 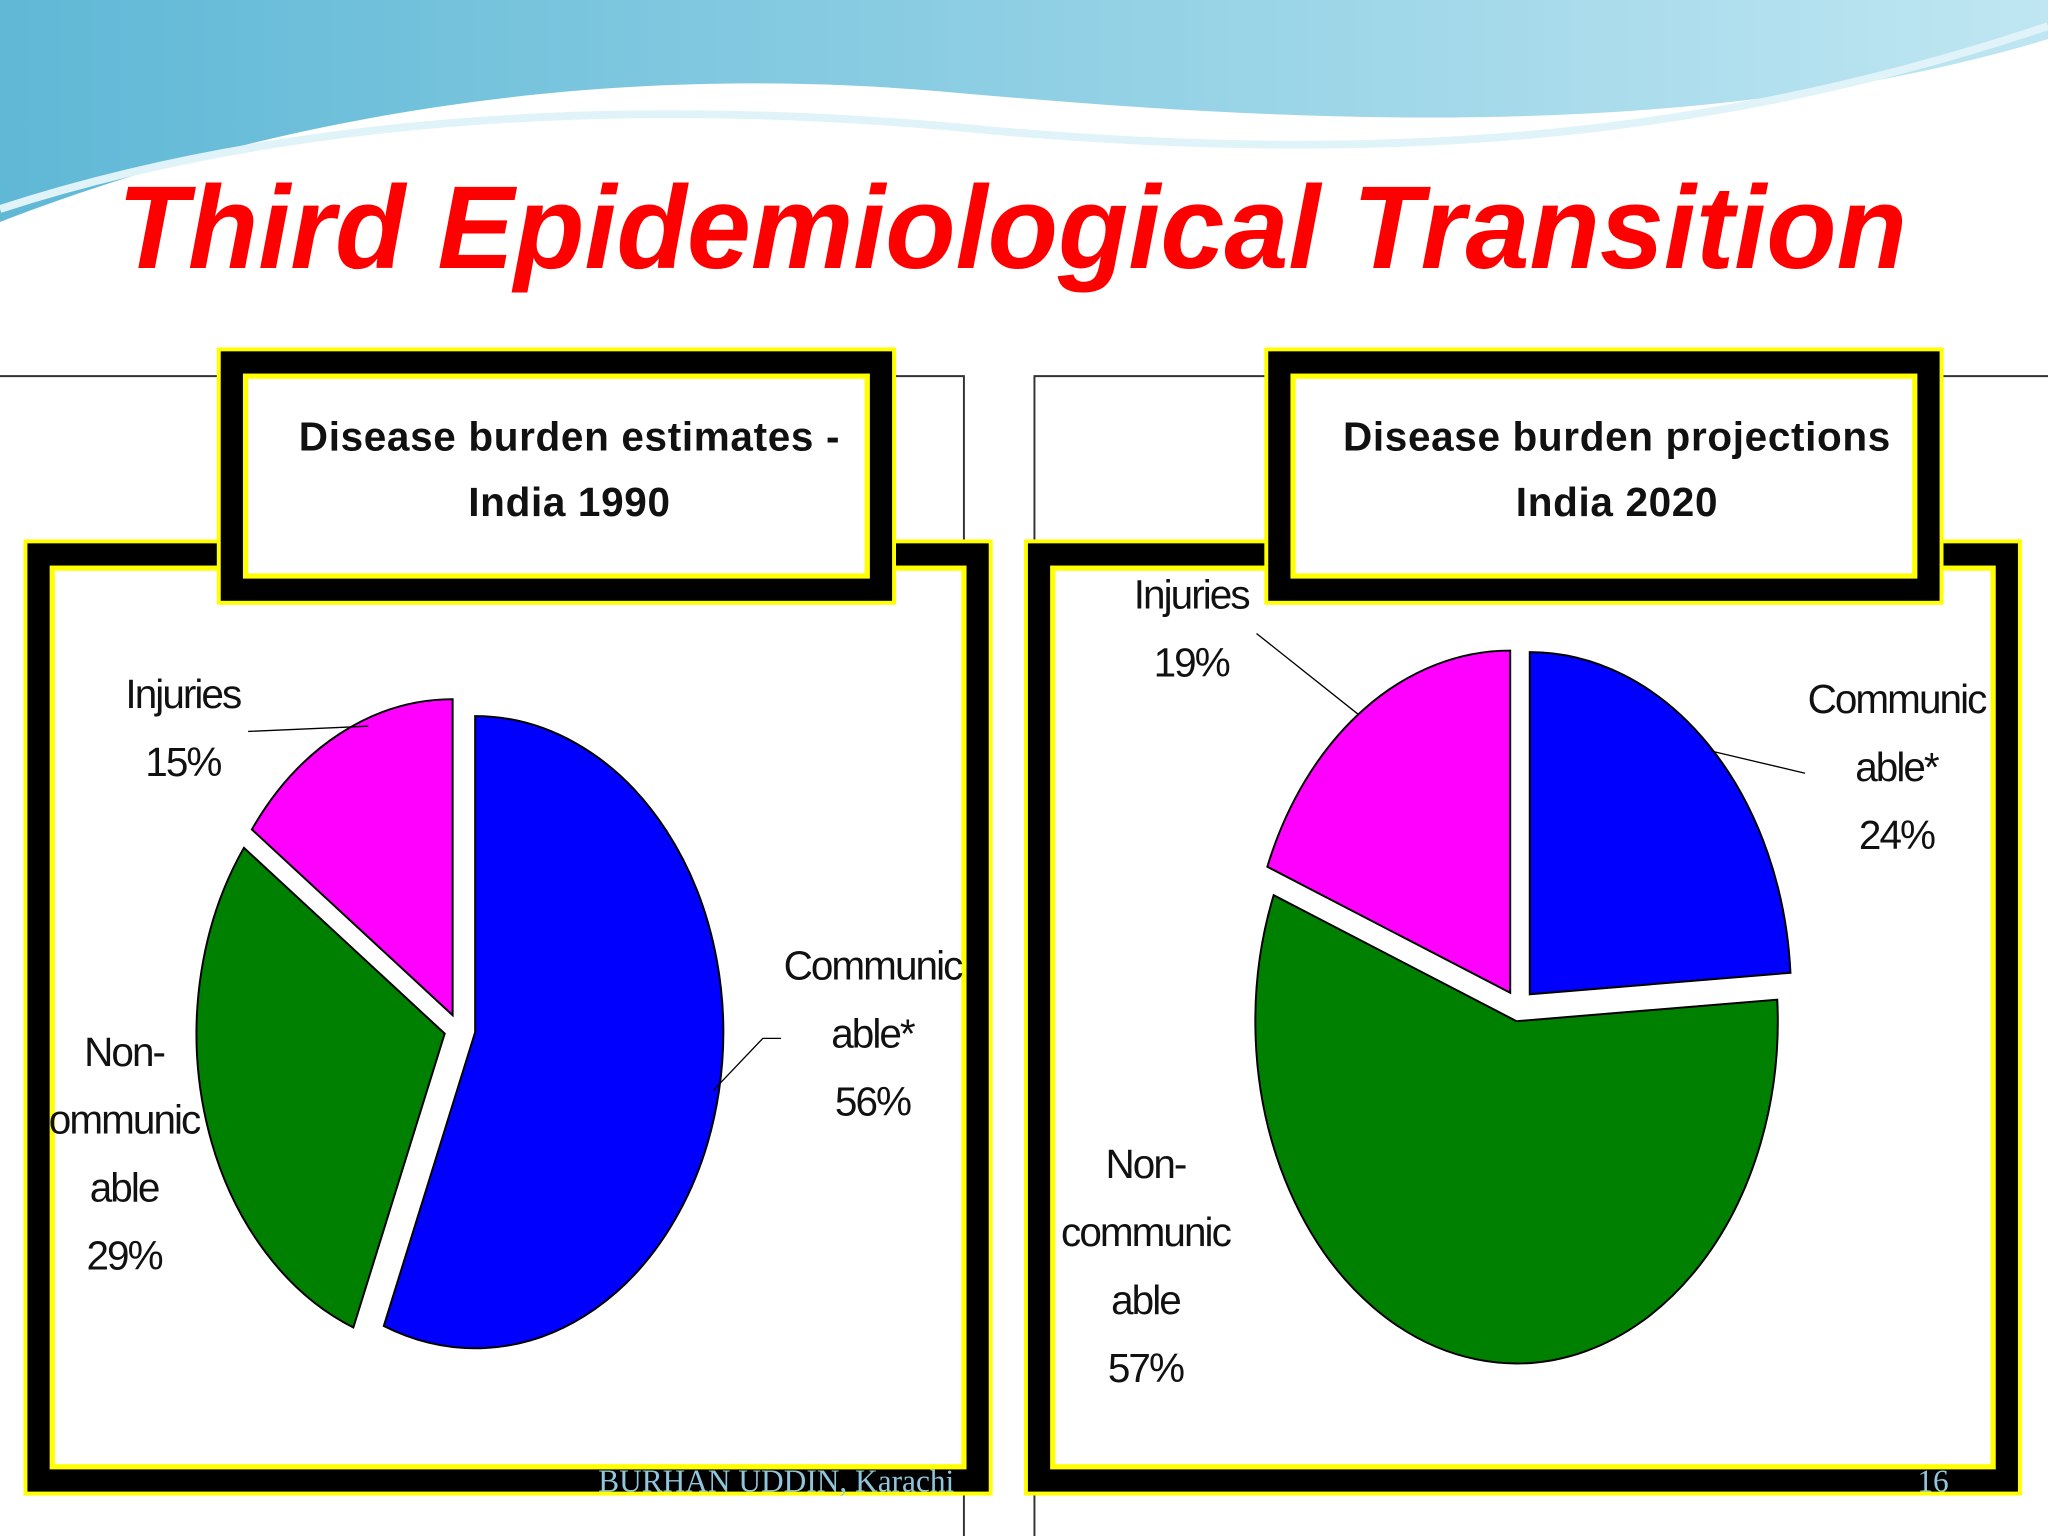 I want to click on slice-label: Non- ommunic able 29%, so click(x=127, y=1155).